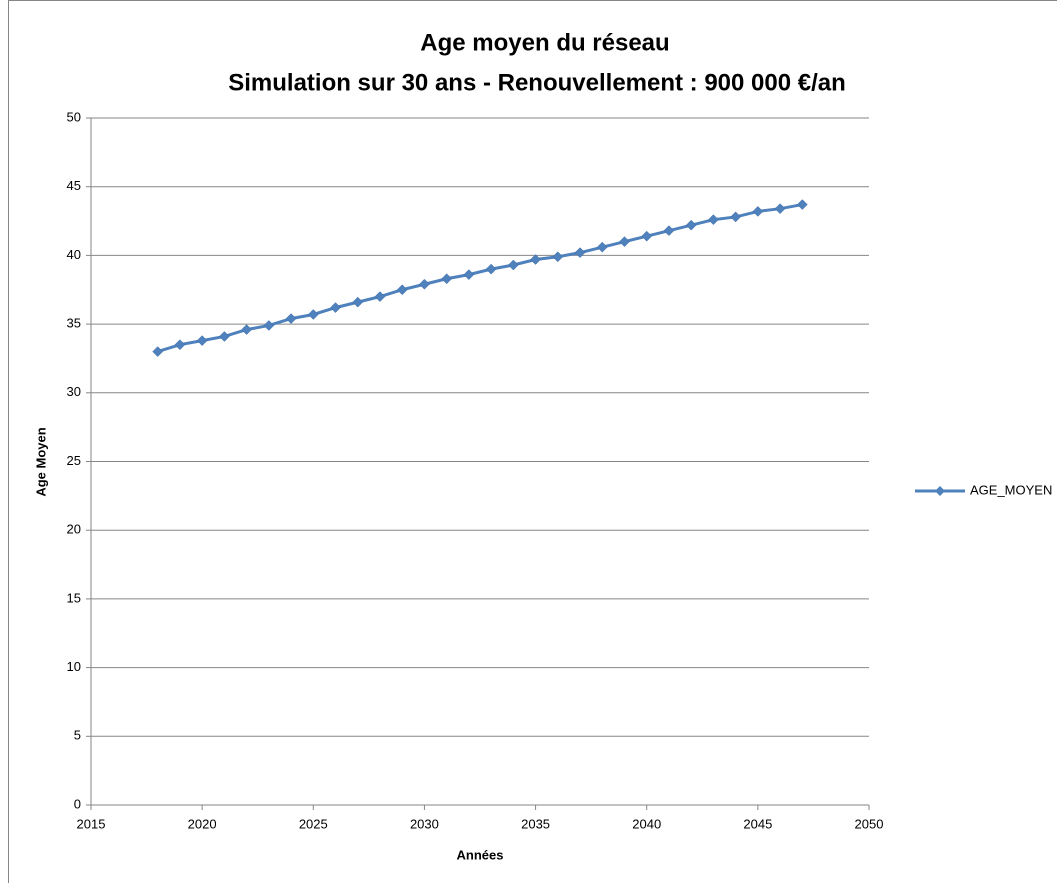 The image size is (1057, 883). I want to click on y-tick-label: 5, so click(77, 735).